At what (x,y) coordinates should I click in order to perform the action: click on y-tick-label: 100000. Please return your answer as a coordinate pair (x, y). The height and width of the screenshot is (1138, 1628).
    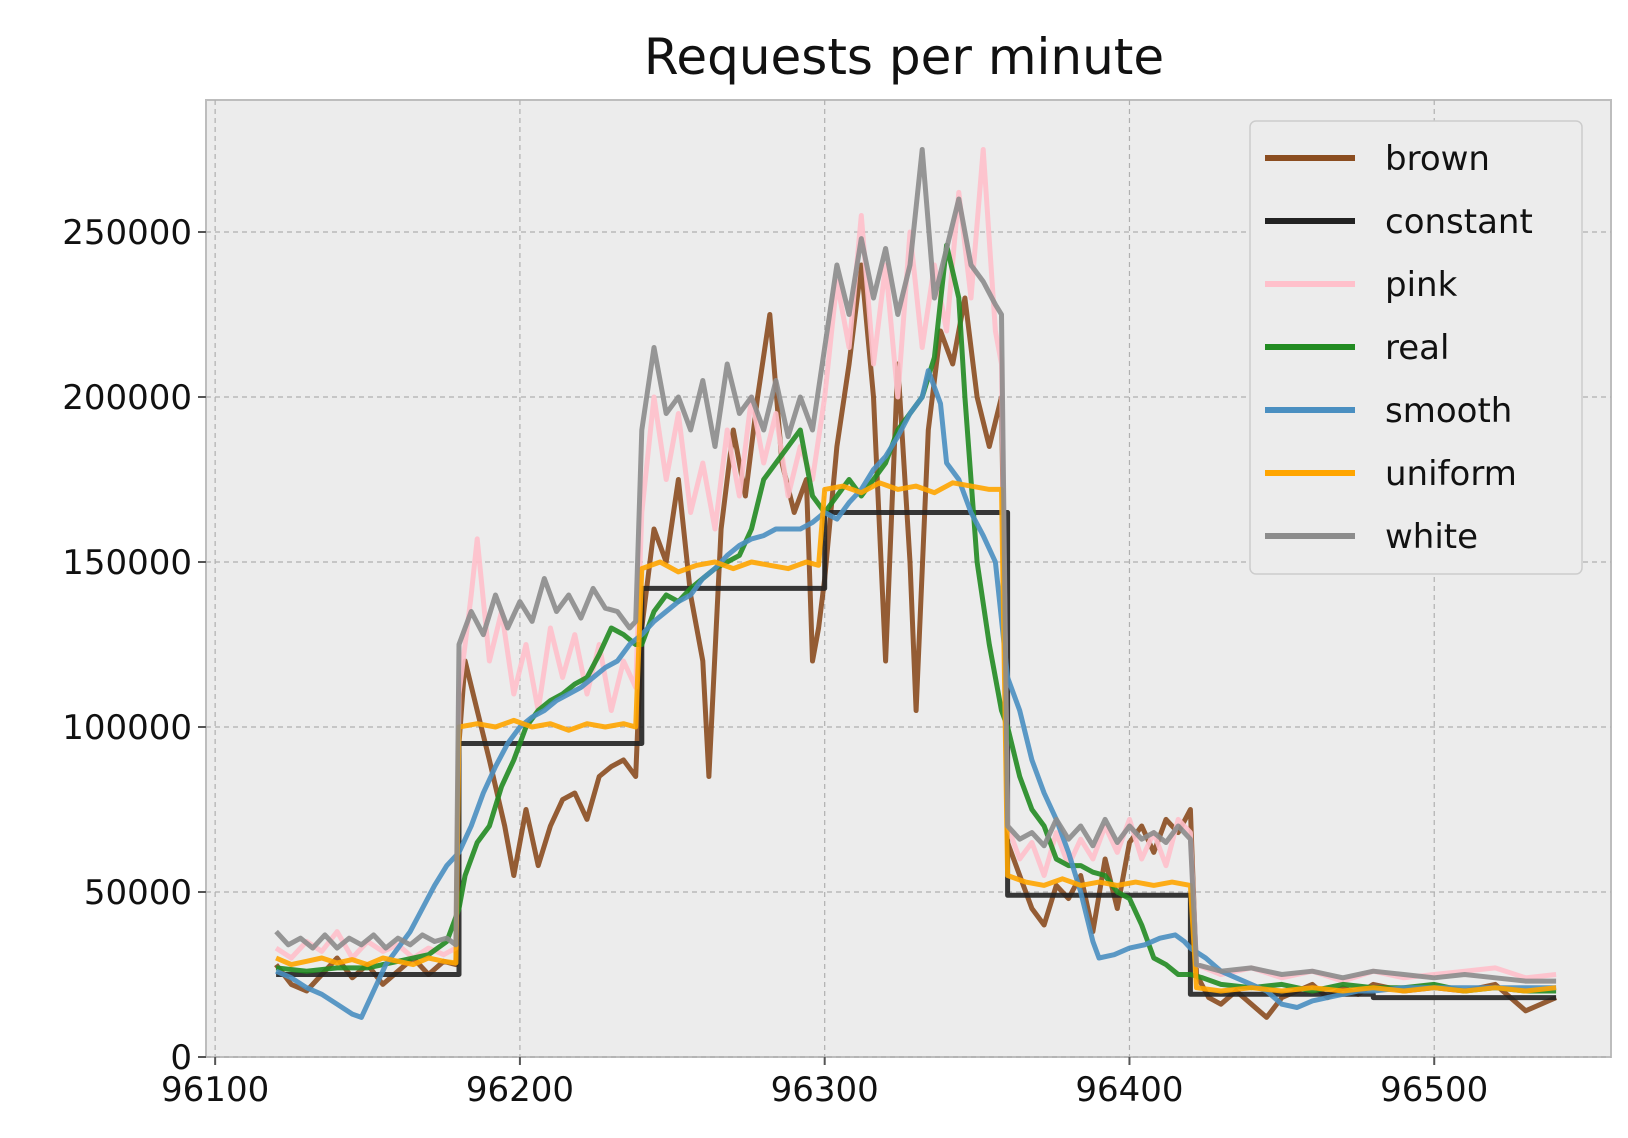
    Looking at the image, I should click on (127, 728).